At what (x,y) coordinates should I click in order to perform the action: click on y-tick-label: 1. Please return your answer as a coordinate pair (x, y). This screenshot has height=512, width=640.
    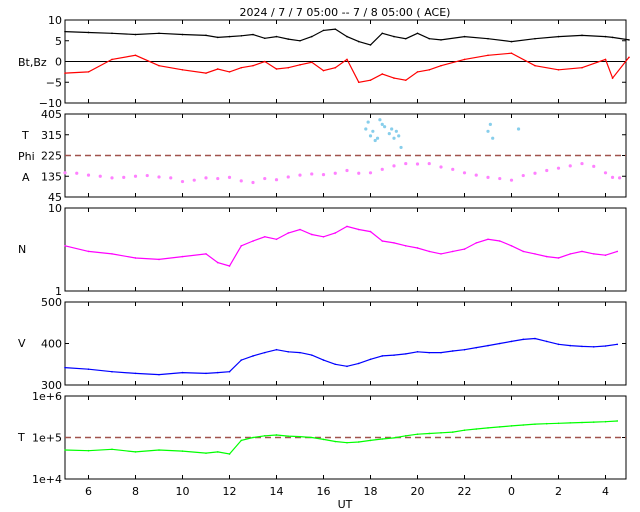
    Looking at the image, I should click on (58, 291).